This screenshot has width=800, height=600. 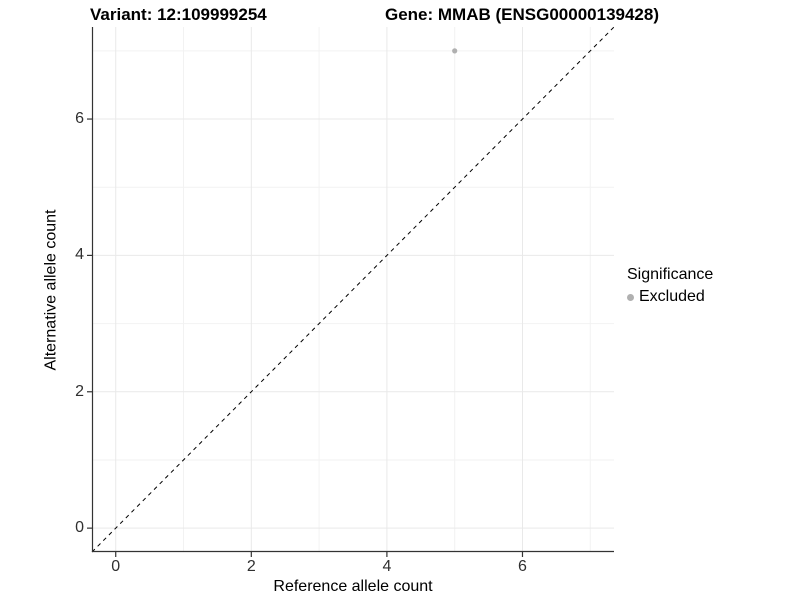 I want to click on legend-item-excluded: Excluded, so click(x=670, y=297).